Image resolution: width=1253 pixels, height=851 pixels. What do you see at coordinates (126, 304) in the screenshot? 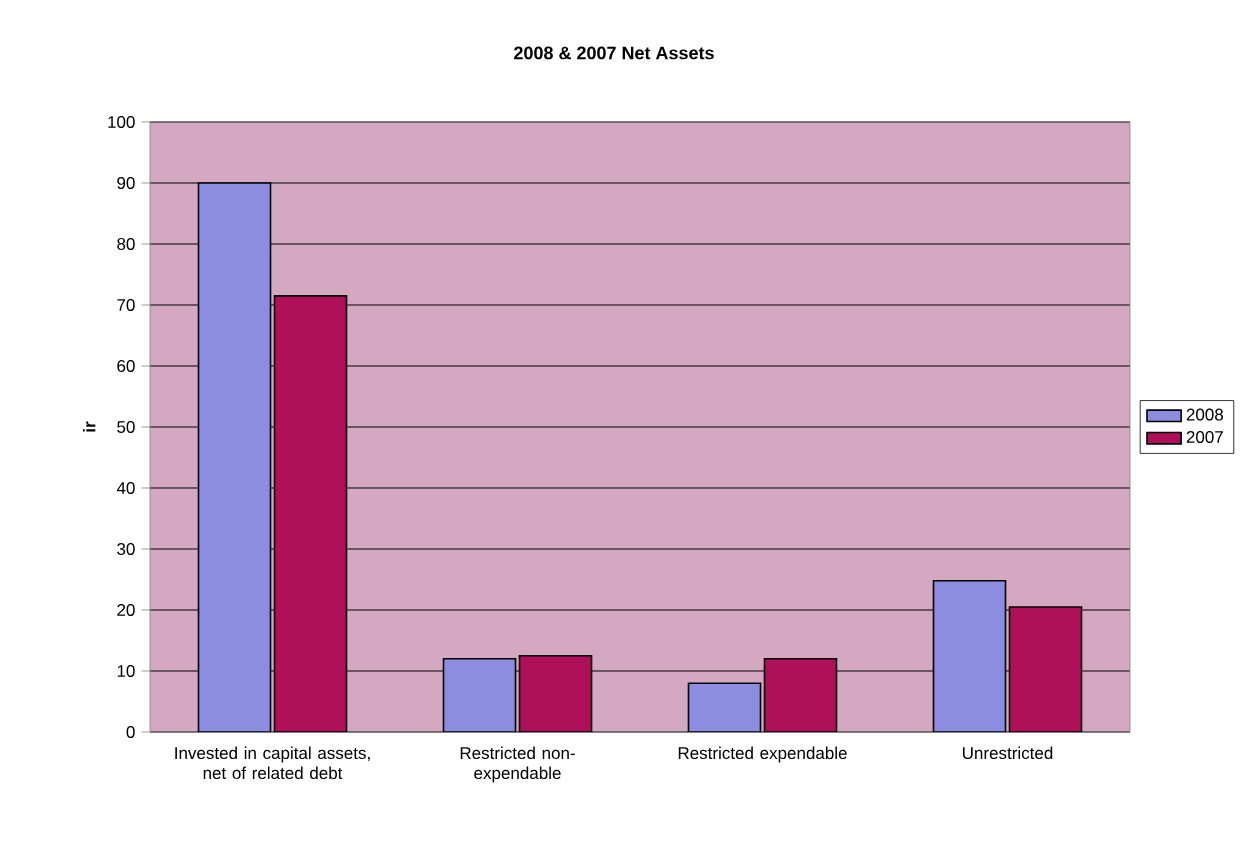
I see `y-tick-label: 70` at bounding box center [126, 304].